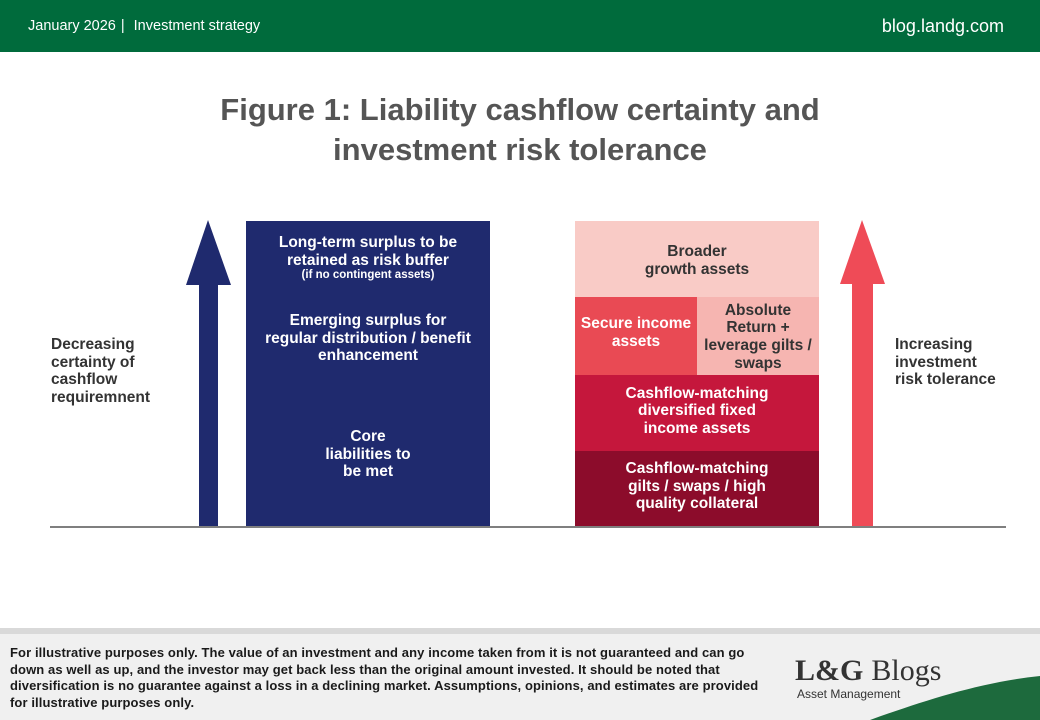 The height and width of the screenshot is (720, 1040). What do you see at coordinates (934, 344) in the screenshot?
I see `right-axis-label-line: Increasing` at bounding box center [934, 344].